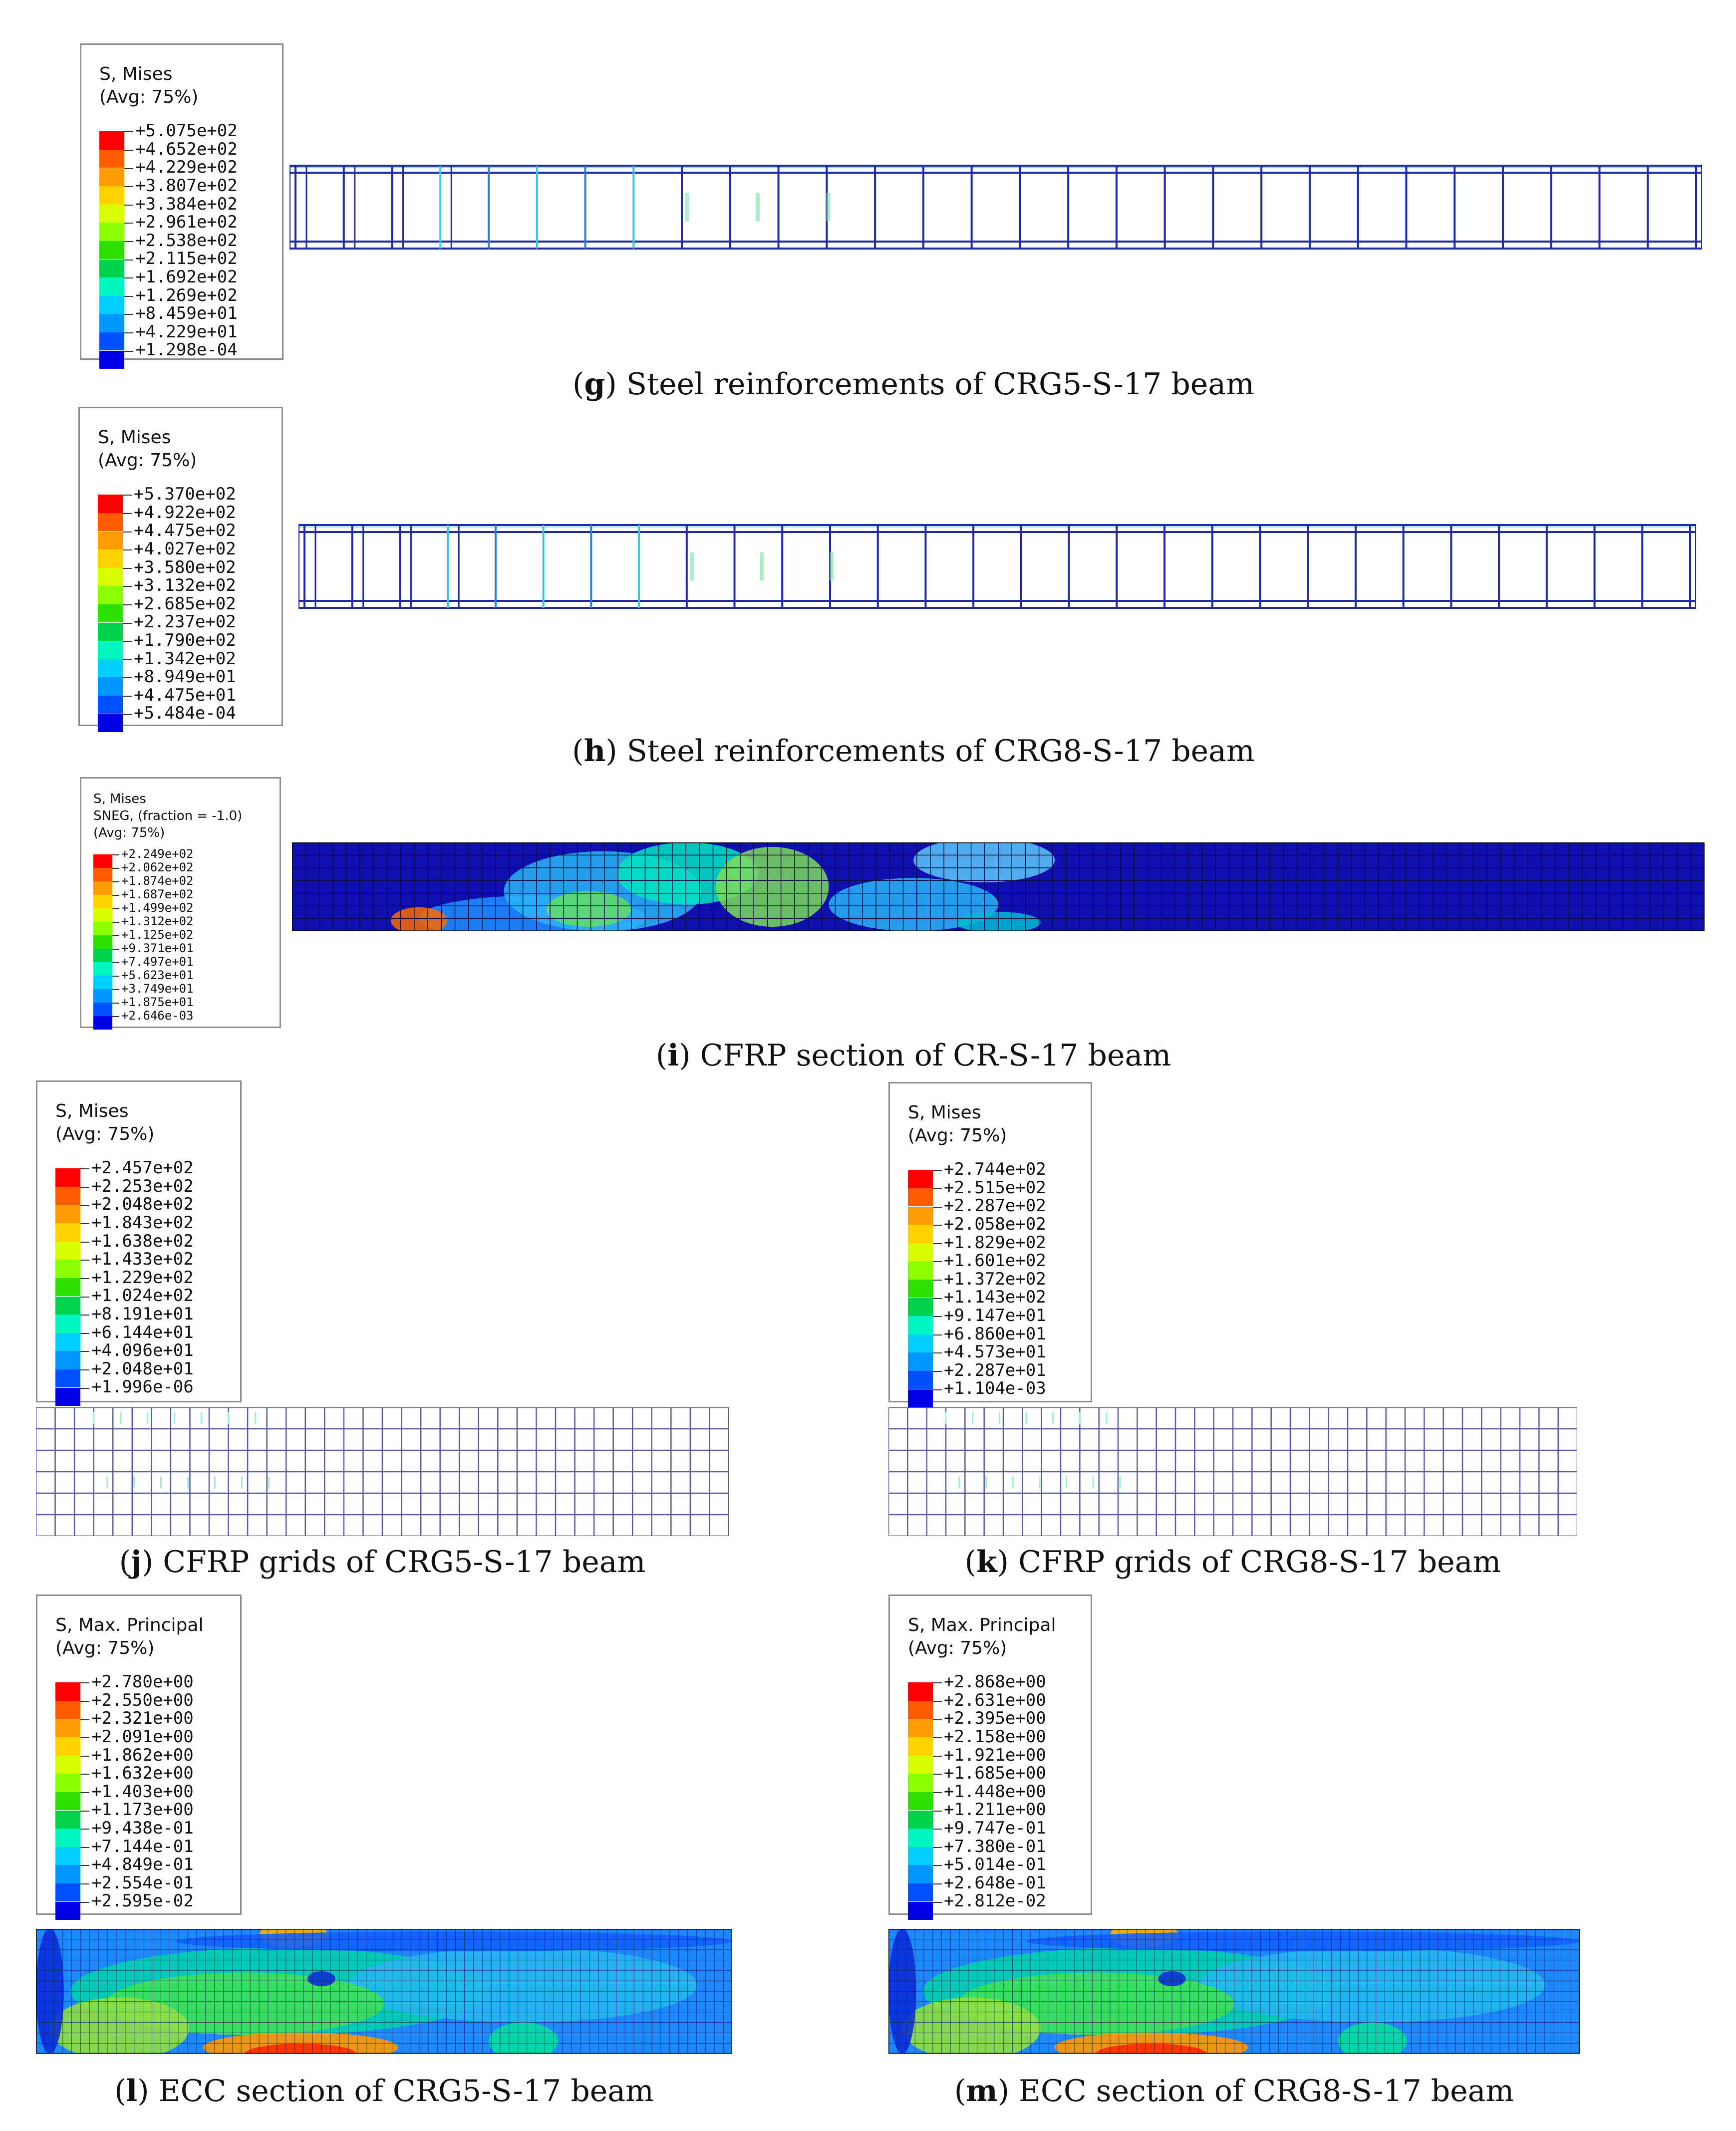 The image size is (1736, 2131). I want to click on ecc-section-contour-m, so click(1234, 1991).